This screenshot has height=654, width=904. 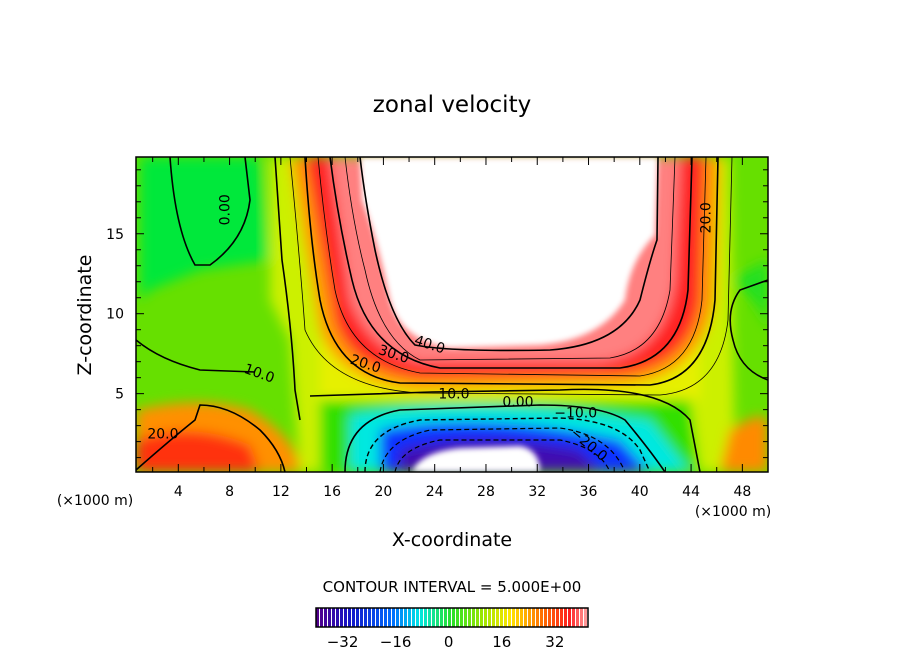 I want to click on region-red-bottomleft, so click(x=198, y=451).